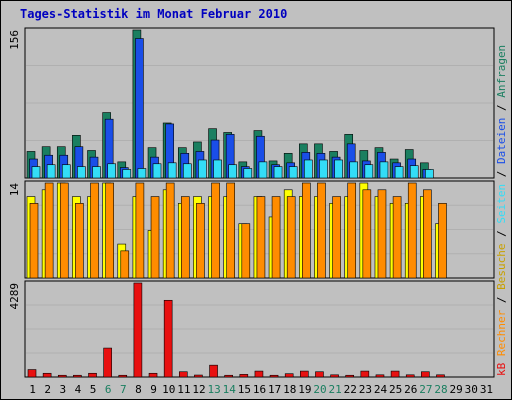  What do you see at coordinates (274, 389) in the screenshot?
I see `x-tick-label-17: 17` at bounding box center [274, 389].